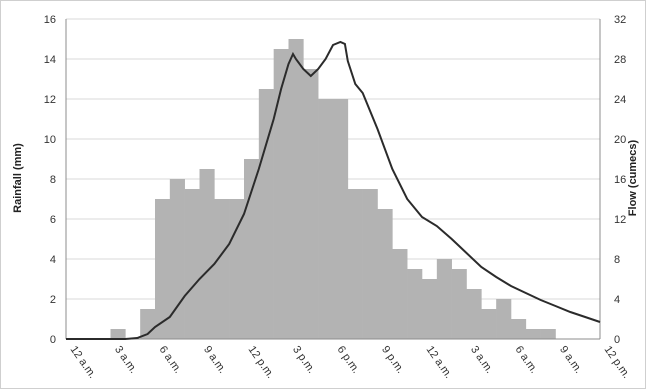  I want to click on y-tick-label: 10, so click(50, 140).